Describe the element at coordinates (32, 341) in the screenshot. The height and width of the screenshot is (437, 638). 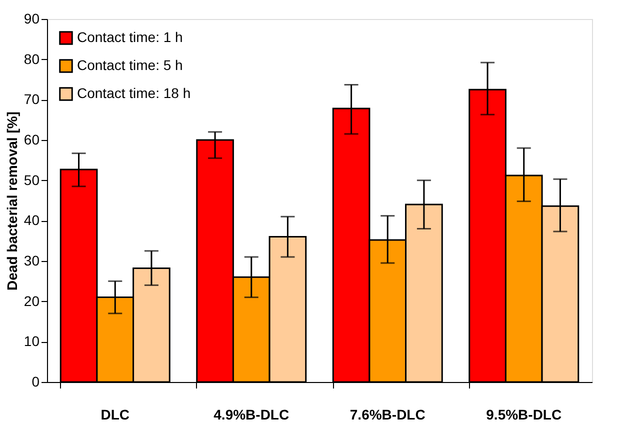
I see `y-tick-label: 10` at that location.